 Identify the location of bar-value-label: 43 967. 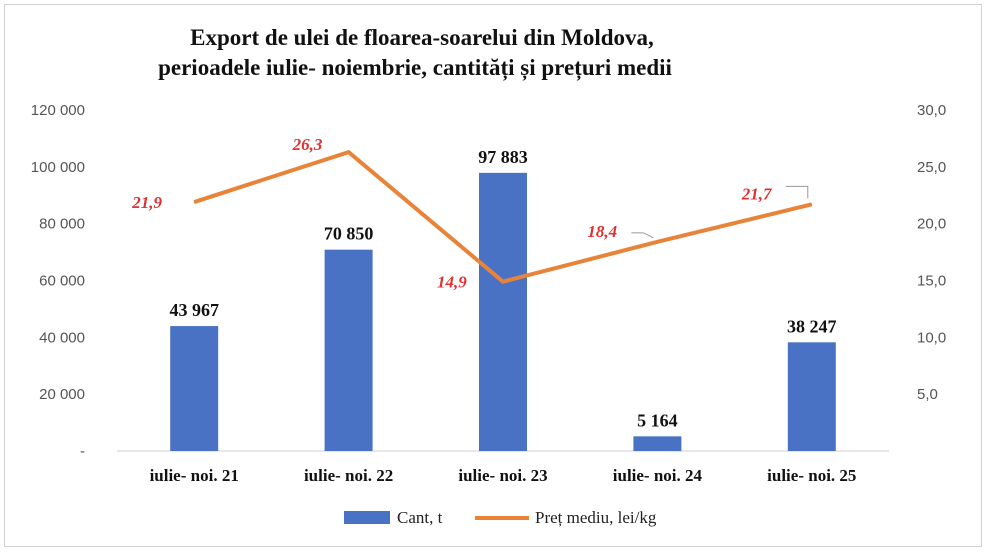
(194, 310).